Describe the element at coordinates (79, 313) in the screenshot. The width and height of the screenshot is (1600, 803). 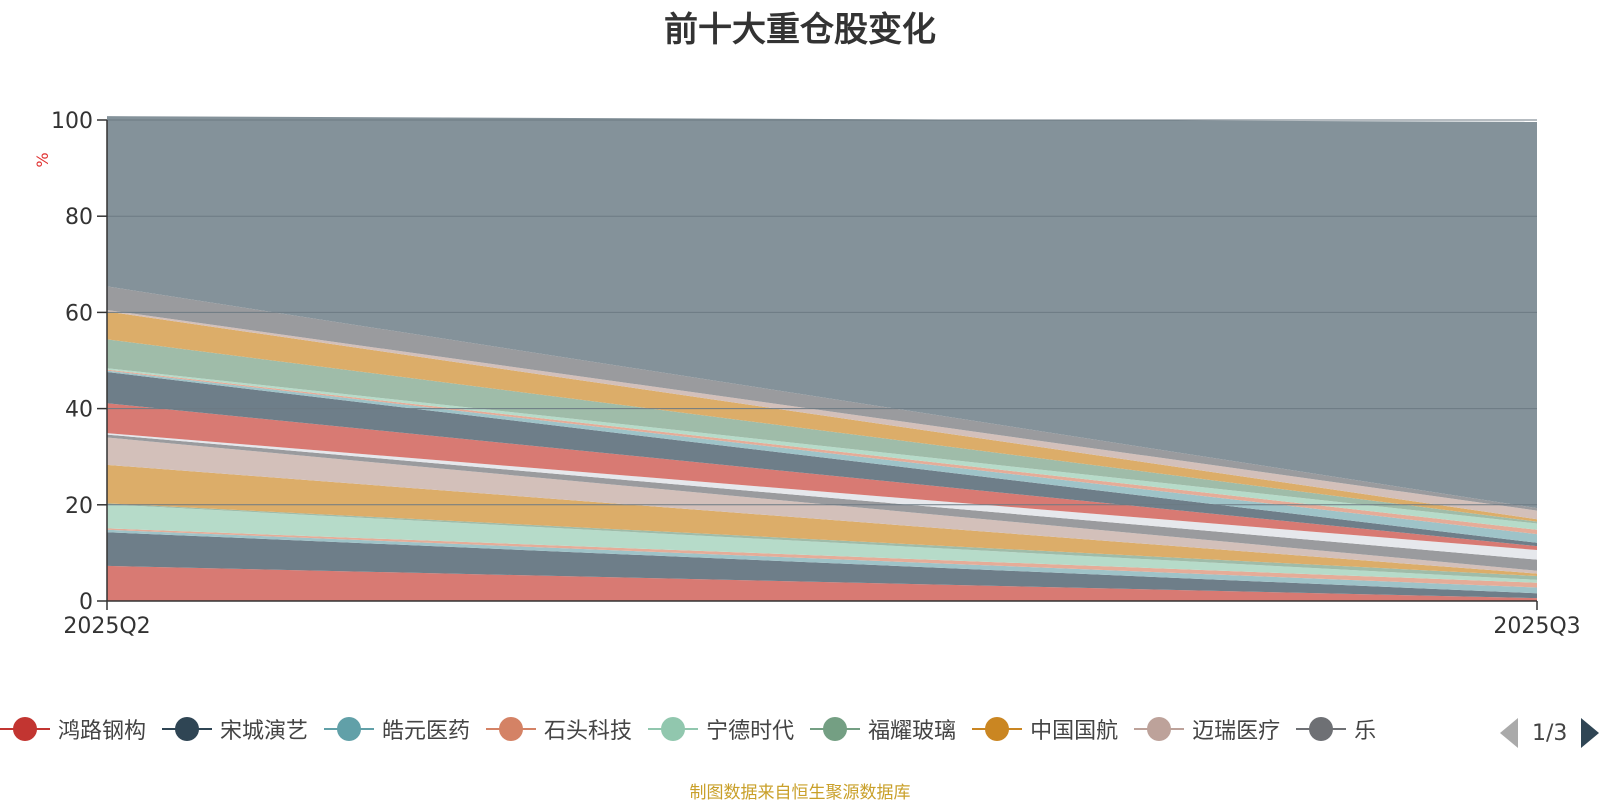
I see `y-axis-tick-label: 60` at that location.